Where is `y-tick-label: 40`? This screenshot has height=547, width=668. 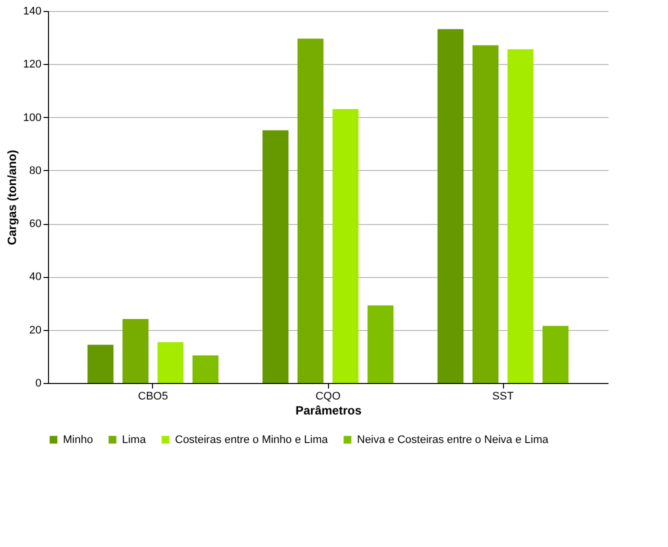
y-tick-label: 40 is located at coordinates (35, 277).